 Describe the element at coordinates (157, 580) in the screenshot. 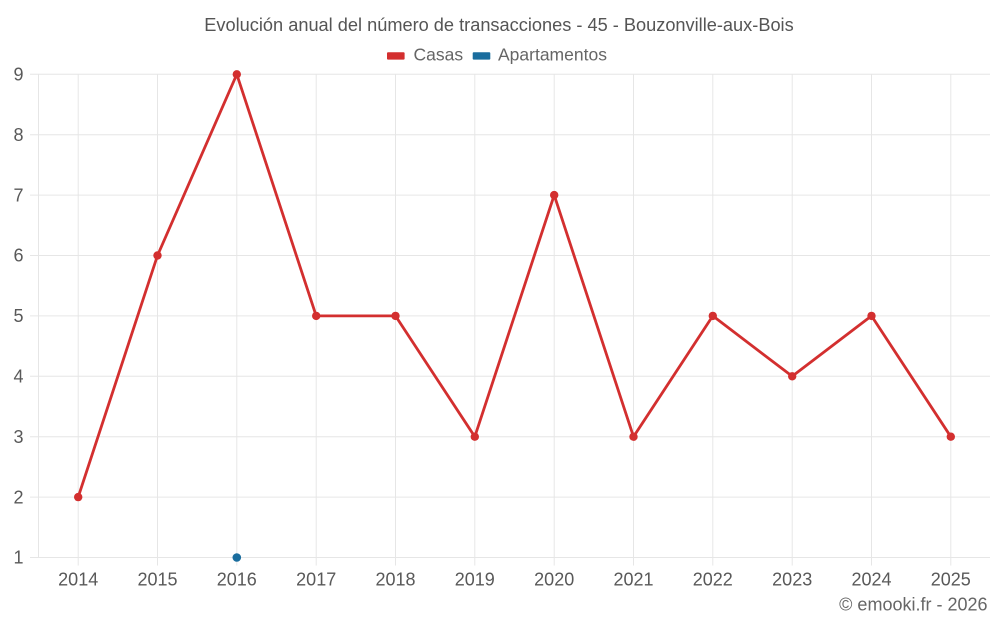

I see `svg-text: 2015` at that location.